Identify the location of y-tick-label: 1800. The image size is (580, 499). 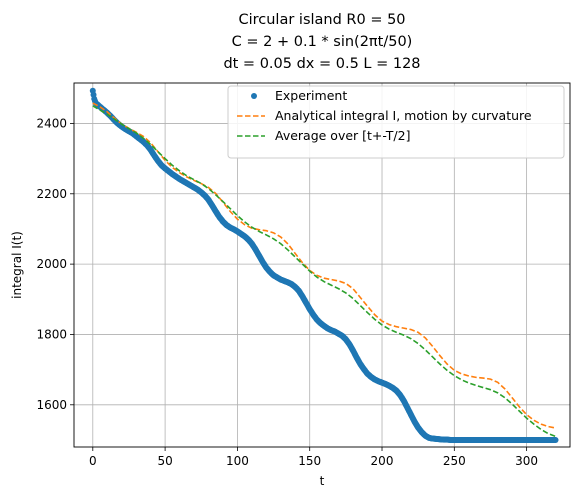
(51, 334).